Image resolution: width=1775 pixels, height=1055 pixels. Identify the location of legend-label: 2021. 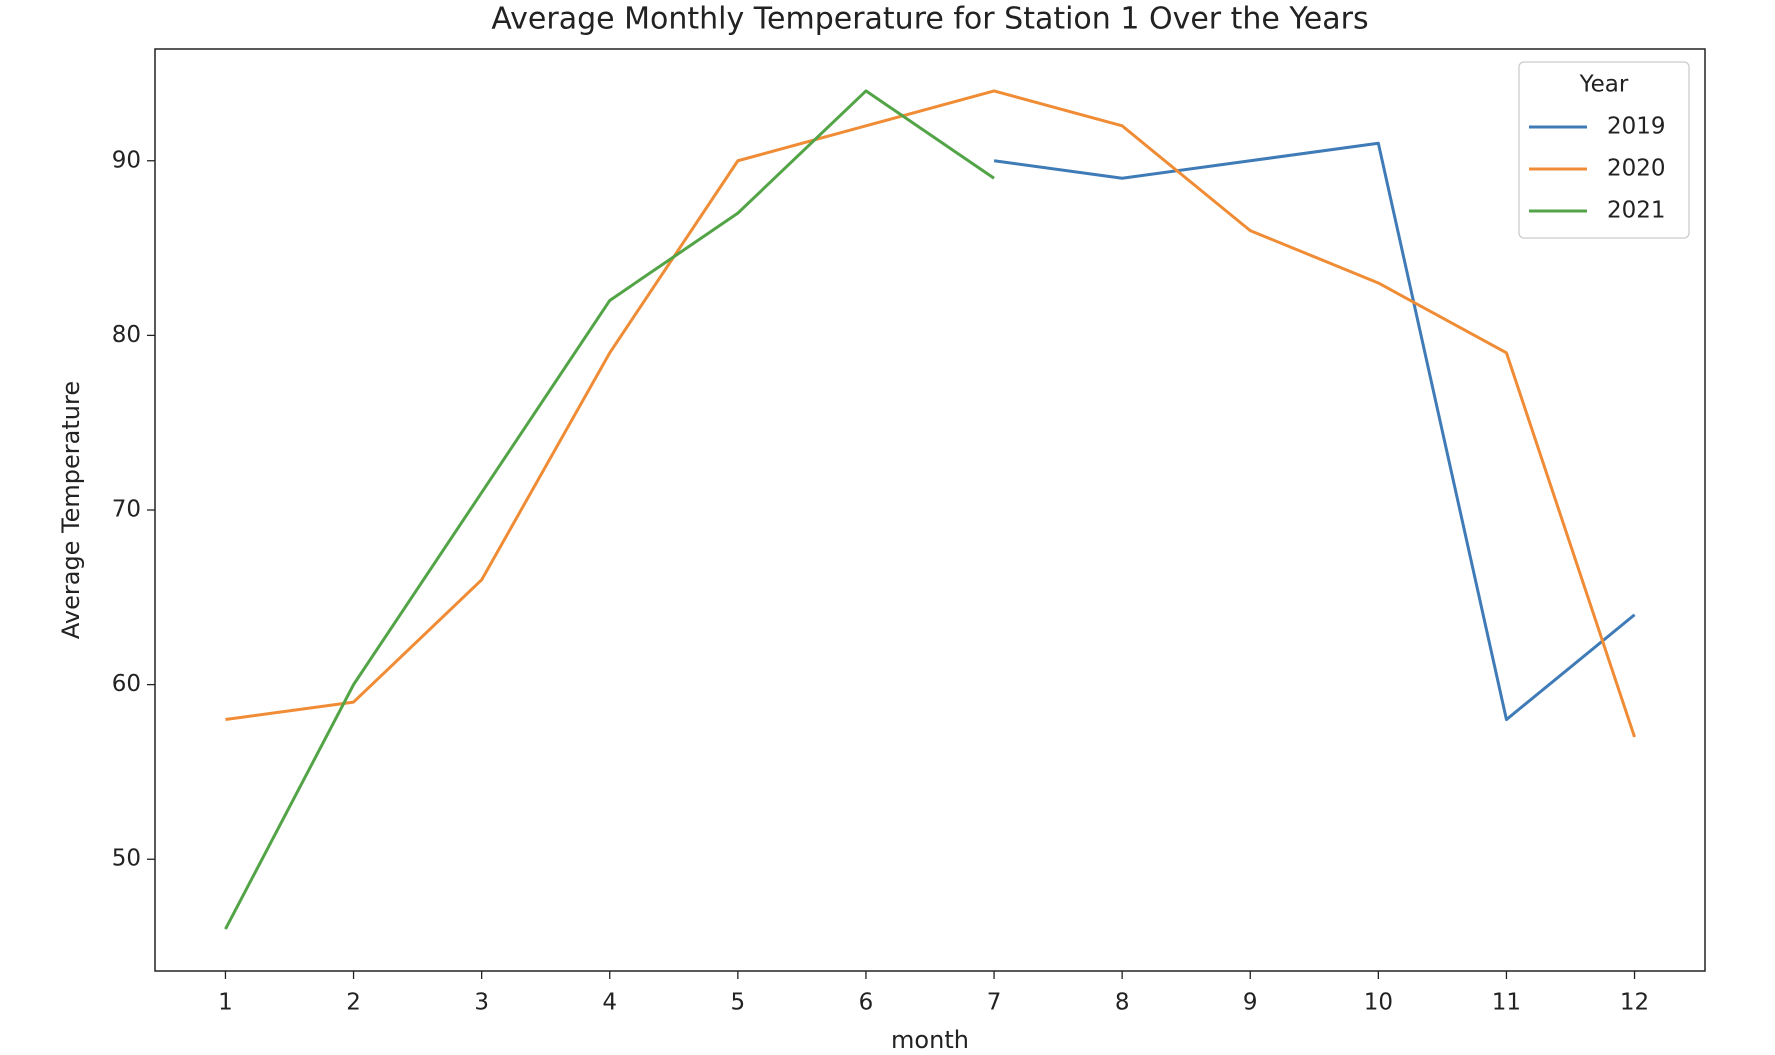
(1636, 211).